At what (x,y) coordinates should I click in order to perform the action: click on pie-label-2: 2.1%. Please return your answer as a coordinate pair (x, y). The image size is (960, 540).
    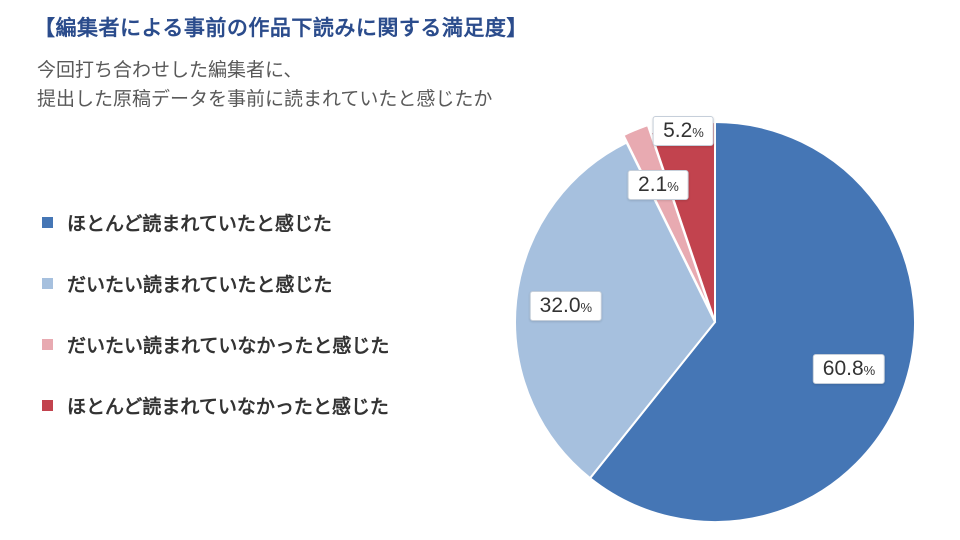
    Looking at the image, I should click on (658, 185).